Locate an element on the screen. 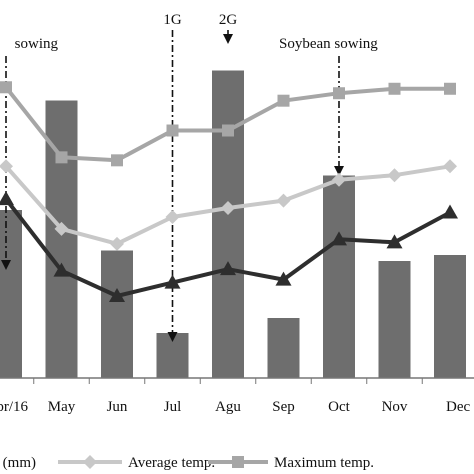 Image resolution: width=474 pixels, height=474 pixels. legend: (mm) Average temp. Maximum temp. is located at coordinates (188, 463).